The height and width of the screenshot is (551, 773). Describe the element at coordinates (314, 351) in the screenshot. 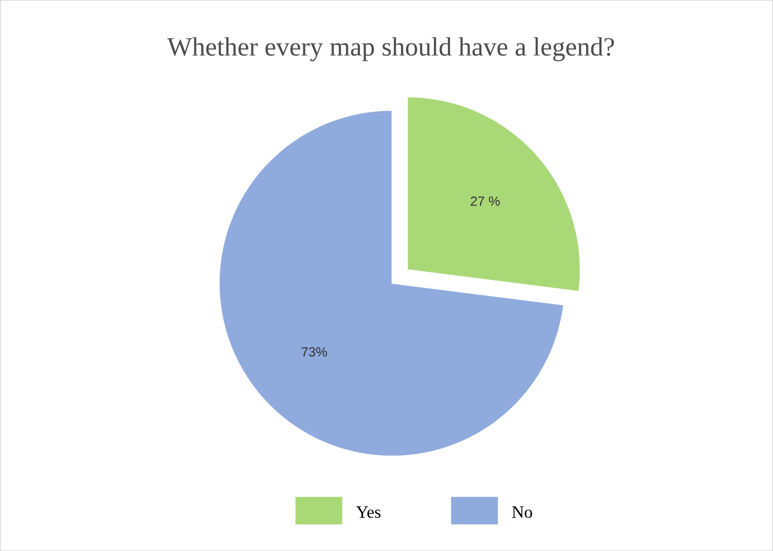

I see `data-label: 73%` at that location.